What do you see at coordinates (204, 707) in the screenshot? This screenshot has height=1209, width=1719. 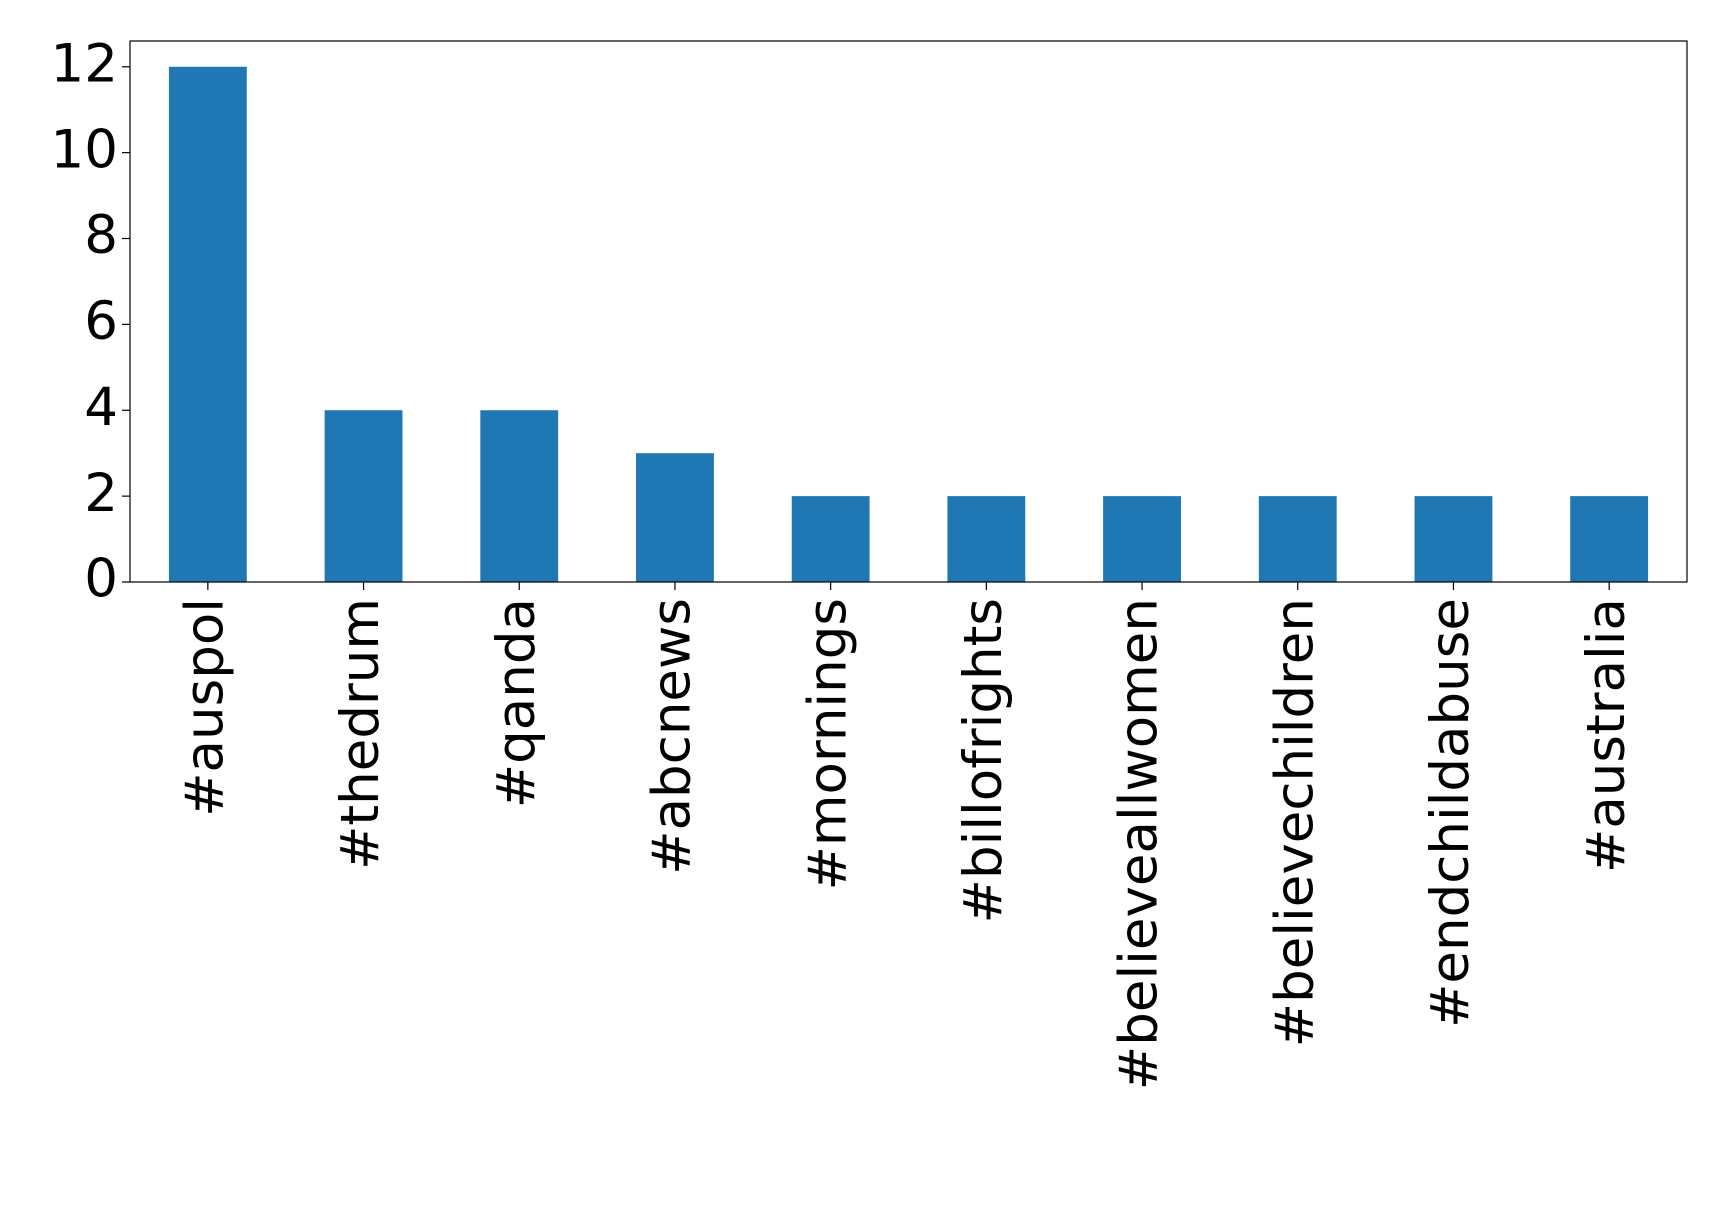 I see `x-tick-label: #auspol` at bounding box center [204, 707].